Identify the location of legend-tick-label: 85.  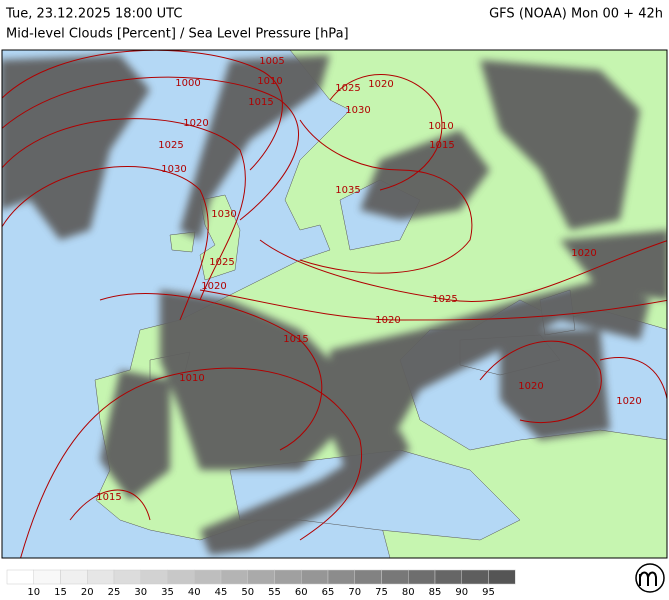
(435, 592).